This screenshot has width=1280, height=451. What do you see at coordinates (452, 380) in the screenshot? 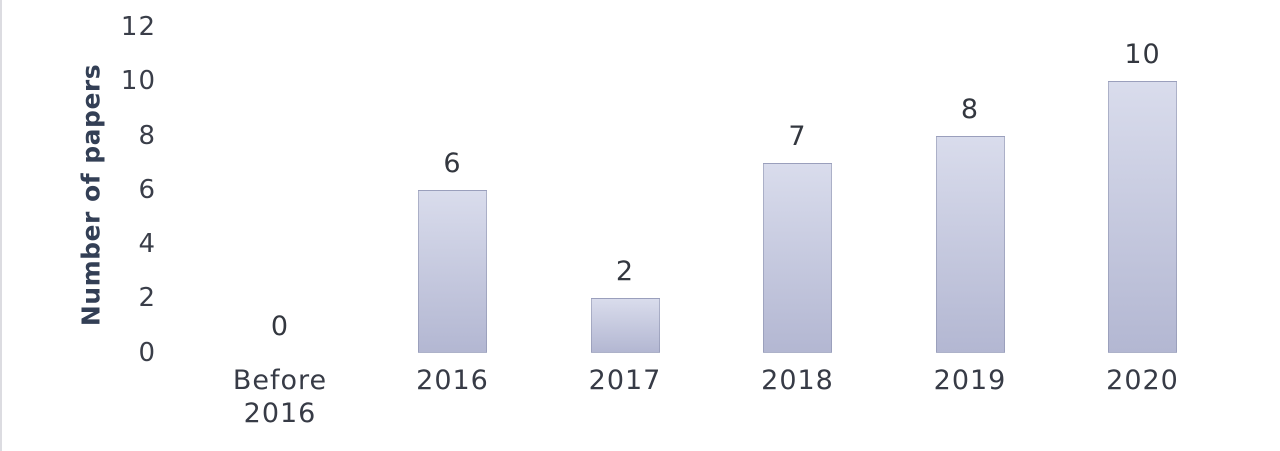
I see `x-axis-label: 2016` at bounding box center [452, 380].